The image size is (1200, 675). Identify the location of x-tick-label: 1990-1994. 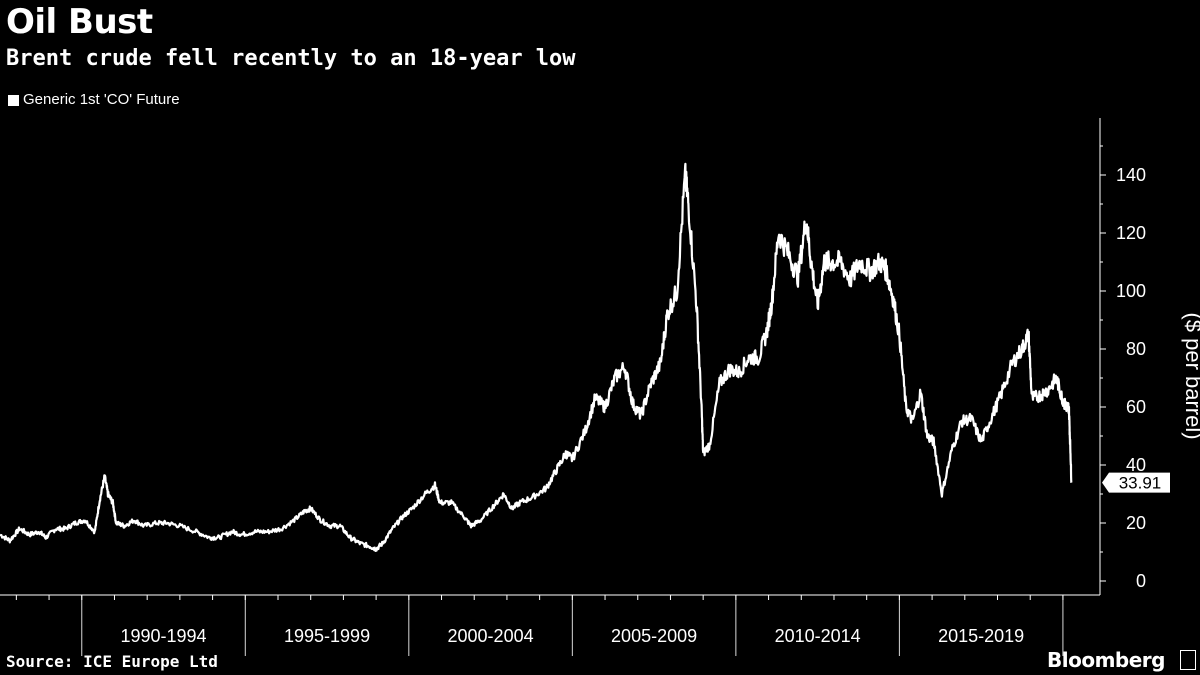
(163, 636).